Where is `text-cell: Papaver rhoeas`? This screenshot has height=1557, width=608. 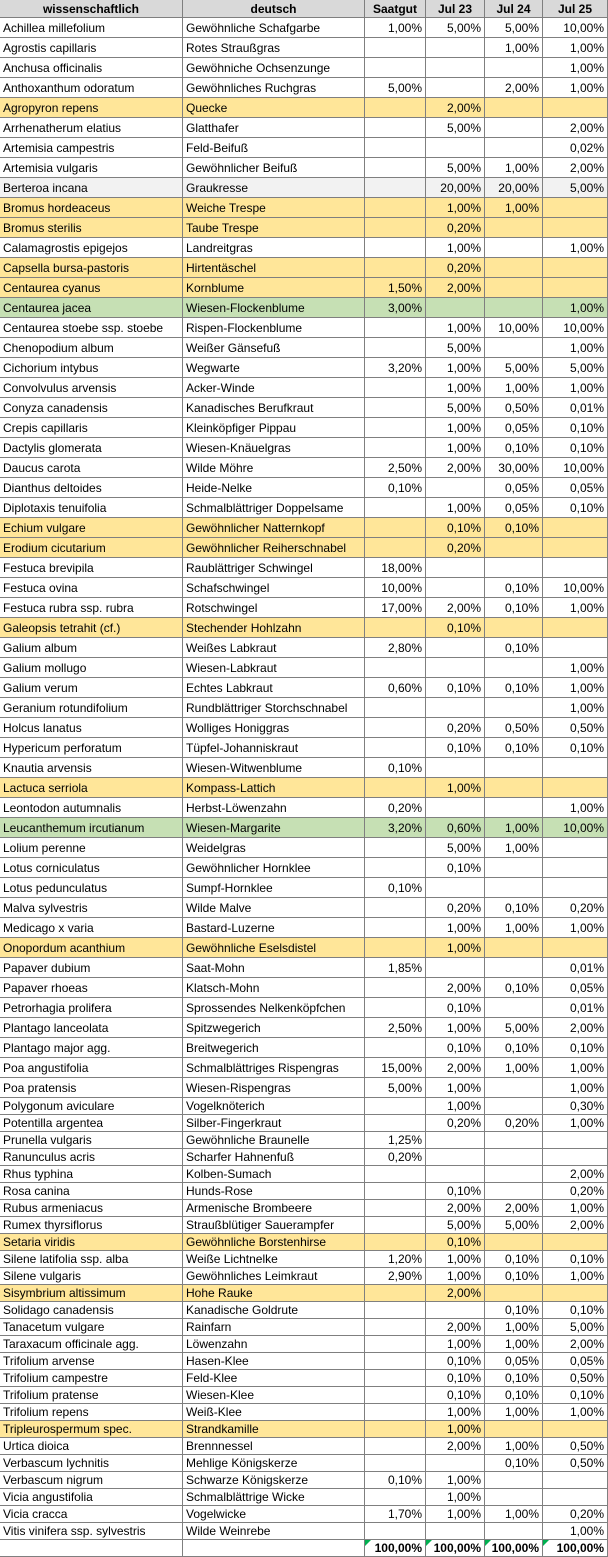
text-cell: Papaver rhoeas is located at coordinates (91, 988).